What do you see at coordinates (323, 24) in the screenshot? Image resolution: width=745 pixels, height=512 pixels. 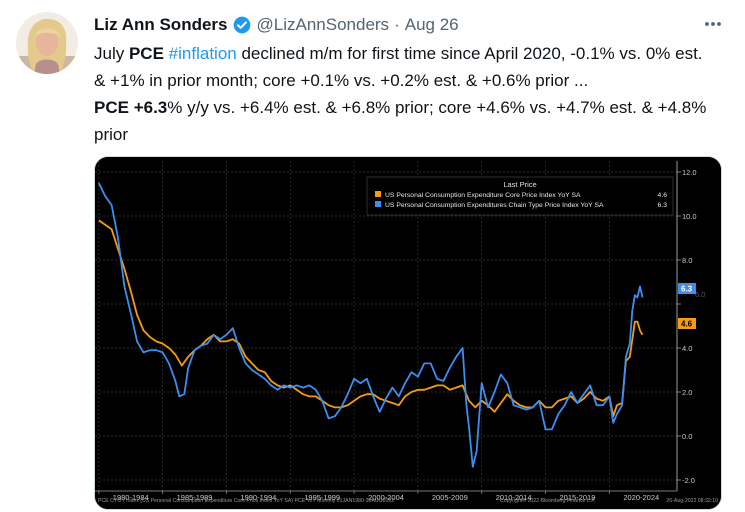 I see `author-handle: @LizAnnSonders` at bounding box center [323, 24].